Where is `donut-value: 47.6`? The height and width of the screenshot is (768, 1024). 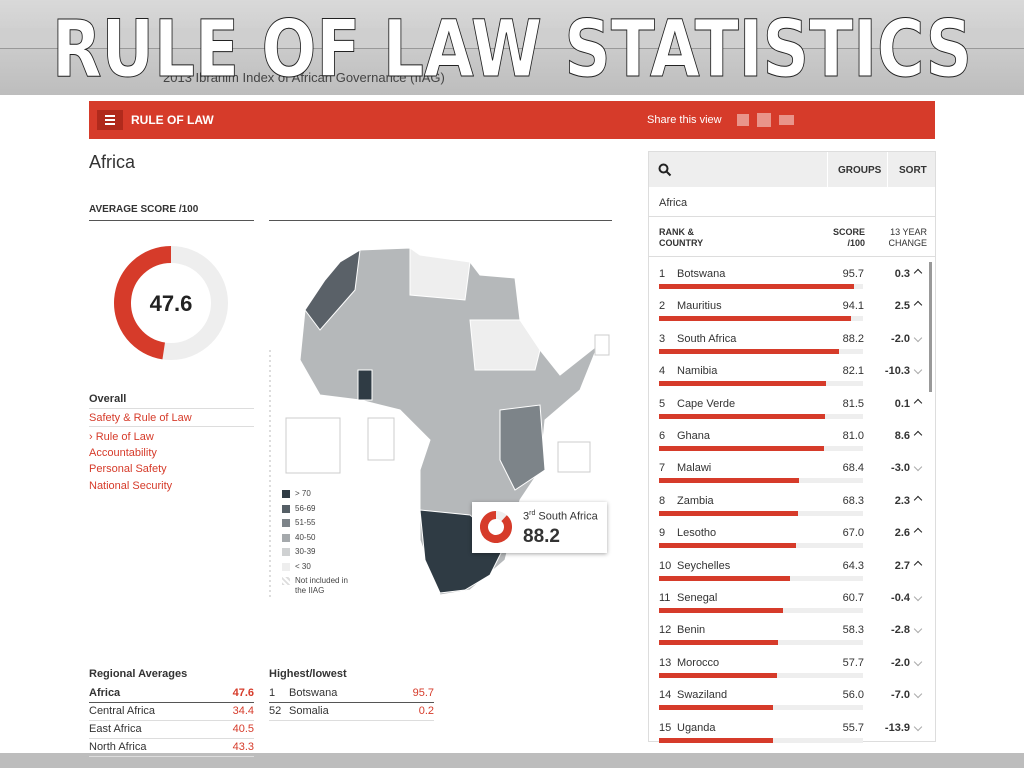
donut-value: 47.6 is located at coordinates (171, 303).